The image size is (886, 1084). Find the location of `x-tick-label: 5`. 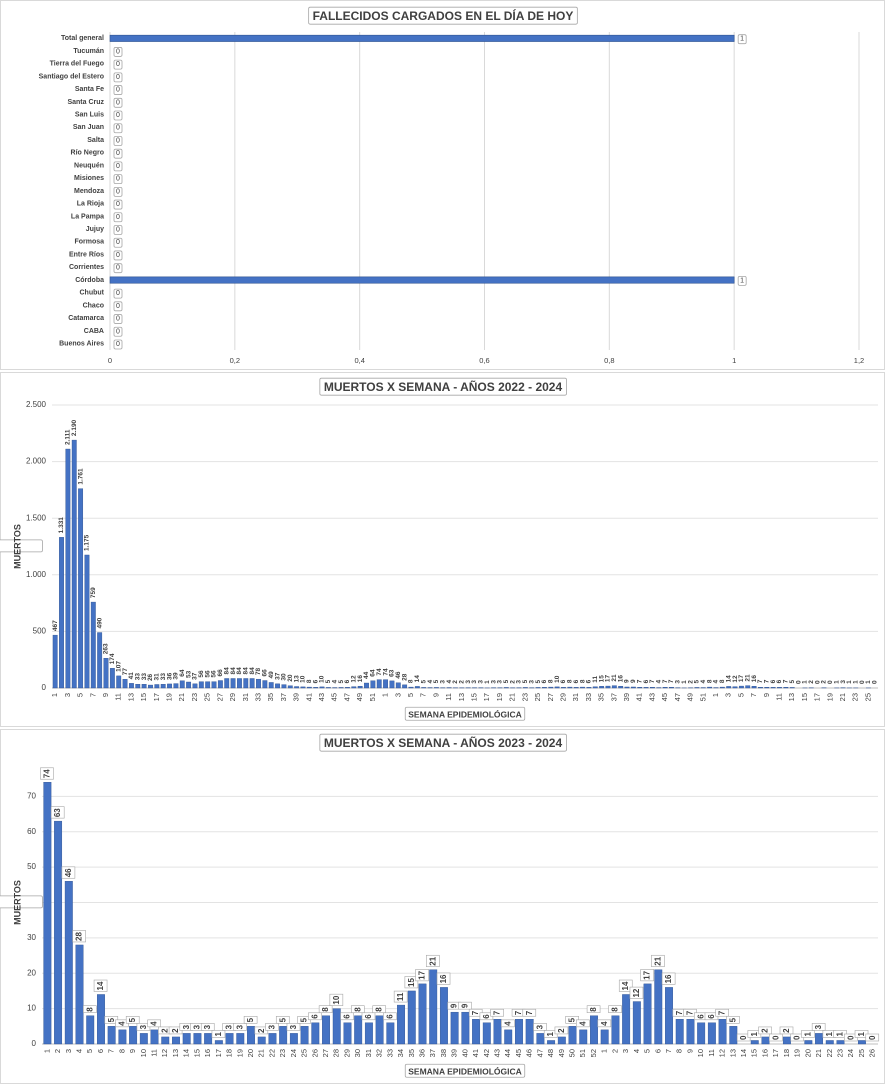

x-tick-label: 5 is located at coordinates (740, 695).